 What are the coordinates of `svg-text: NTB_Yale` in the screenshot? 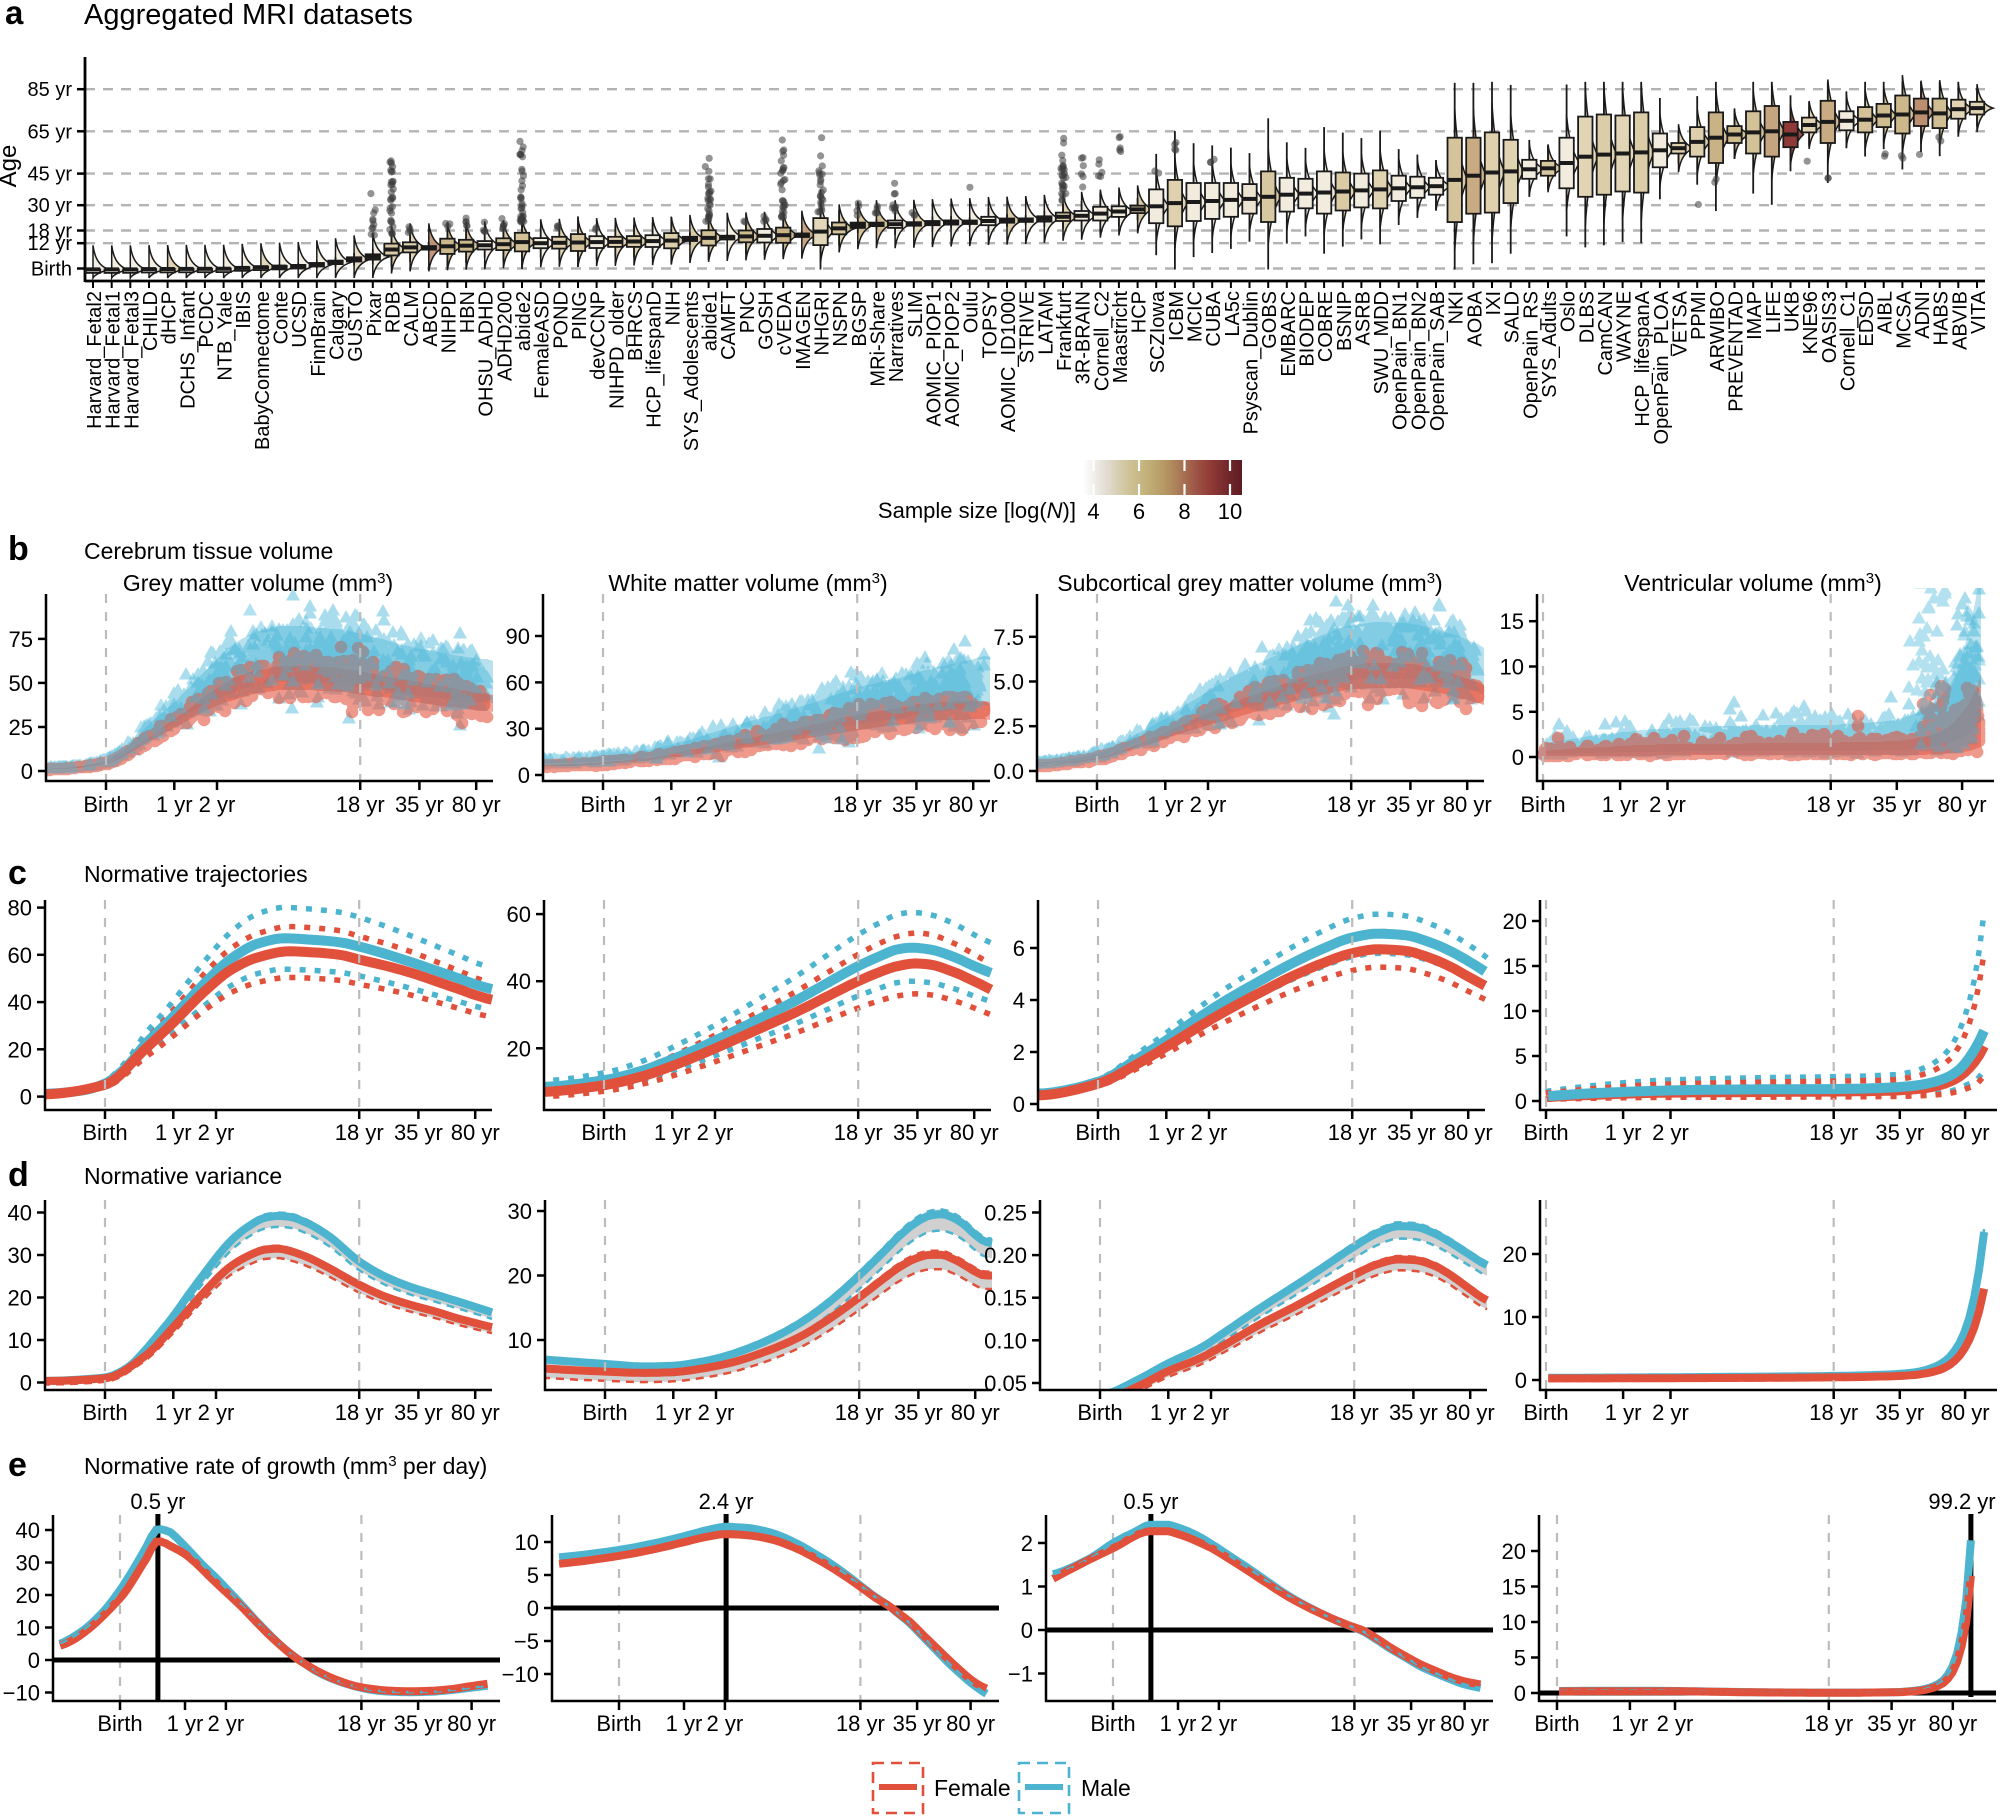 It's located at (226, 336).